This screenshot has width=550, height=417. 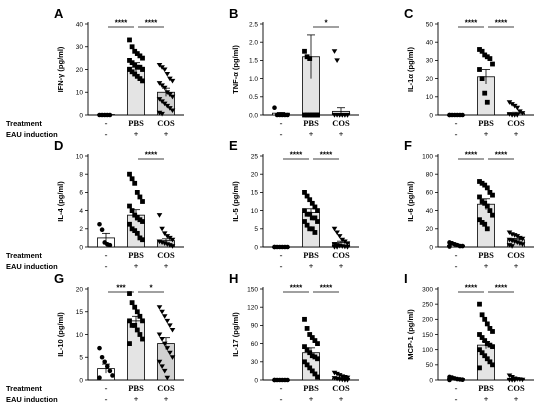 What do you see at coordinates (235, 334) in the screenshot?
I see `y-axis-label: IL-17 (pg/ml)` at bounding box center [235, 334].